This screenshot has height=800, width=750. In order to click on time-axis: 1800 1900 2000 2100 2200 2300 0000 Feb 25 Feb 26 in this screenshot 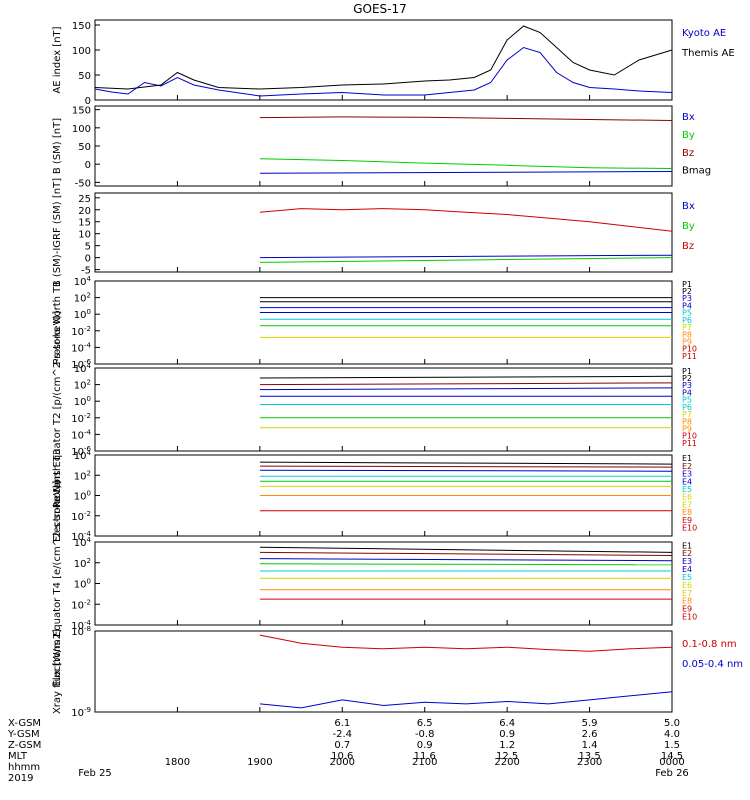, I will do `click(383, 768)`.